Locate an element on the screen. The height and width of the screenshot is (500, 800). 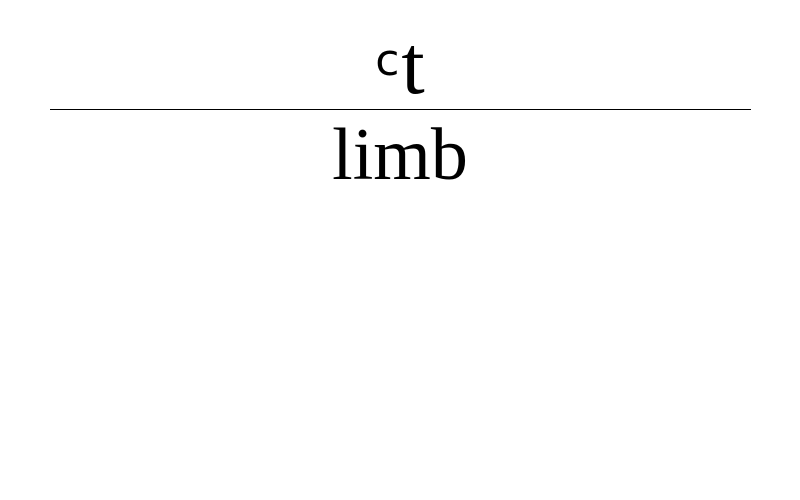
numerator-base: t is located at coordinates (413, 65).